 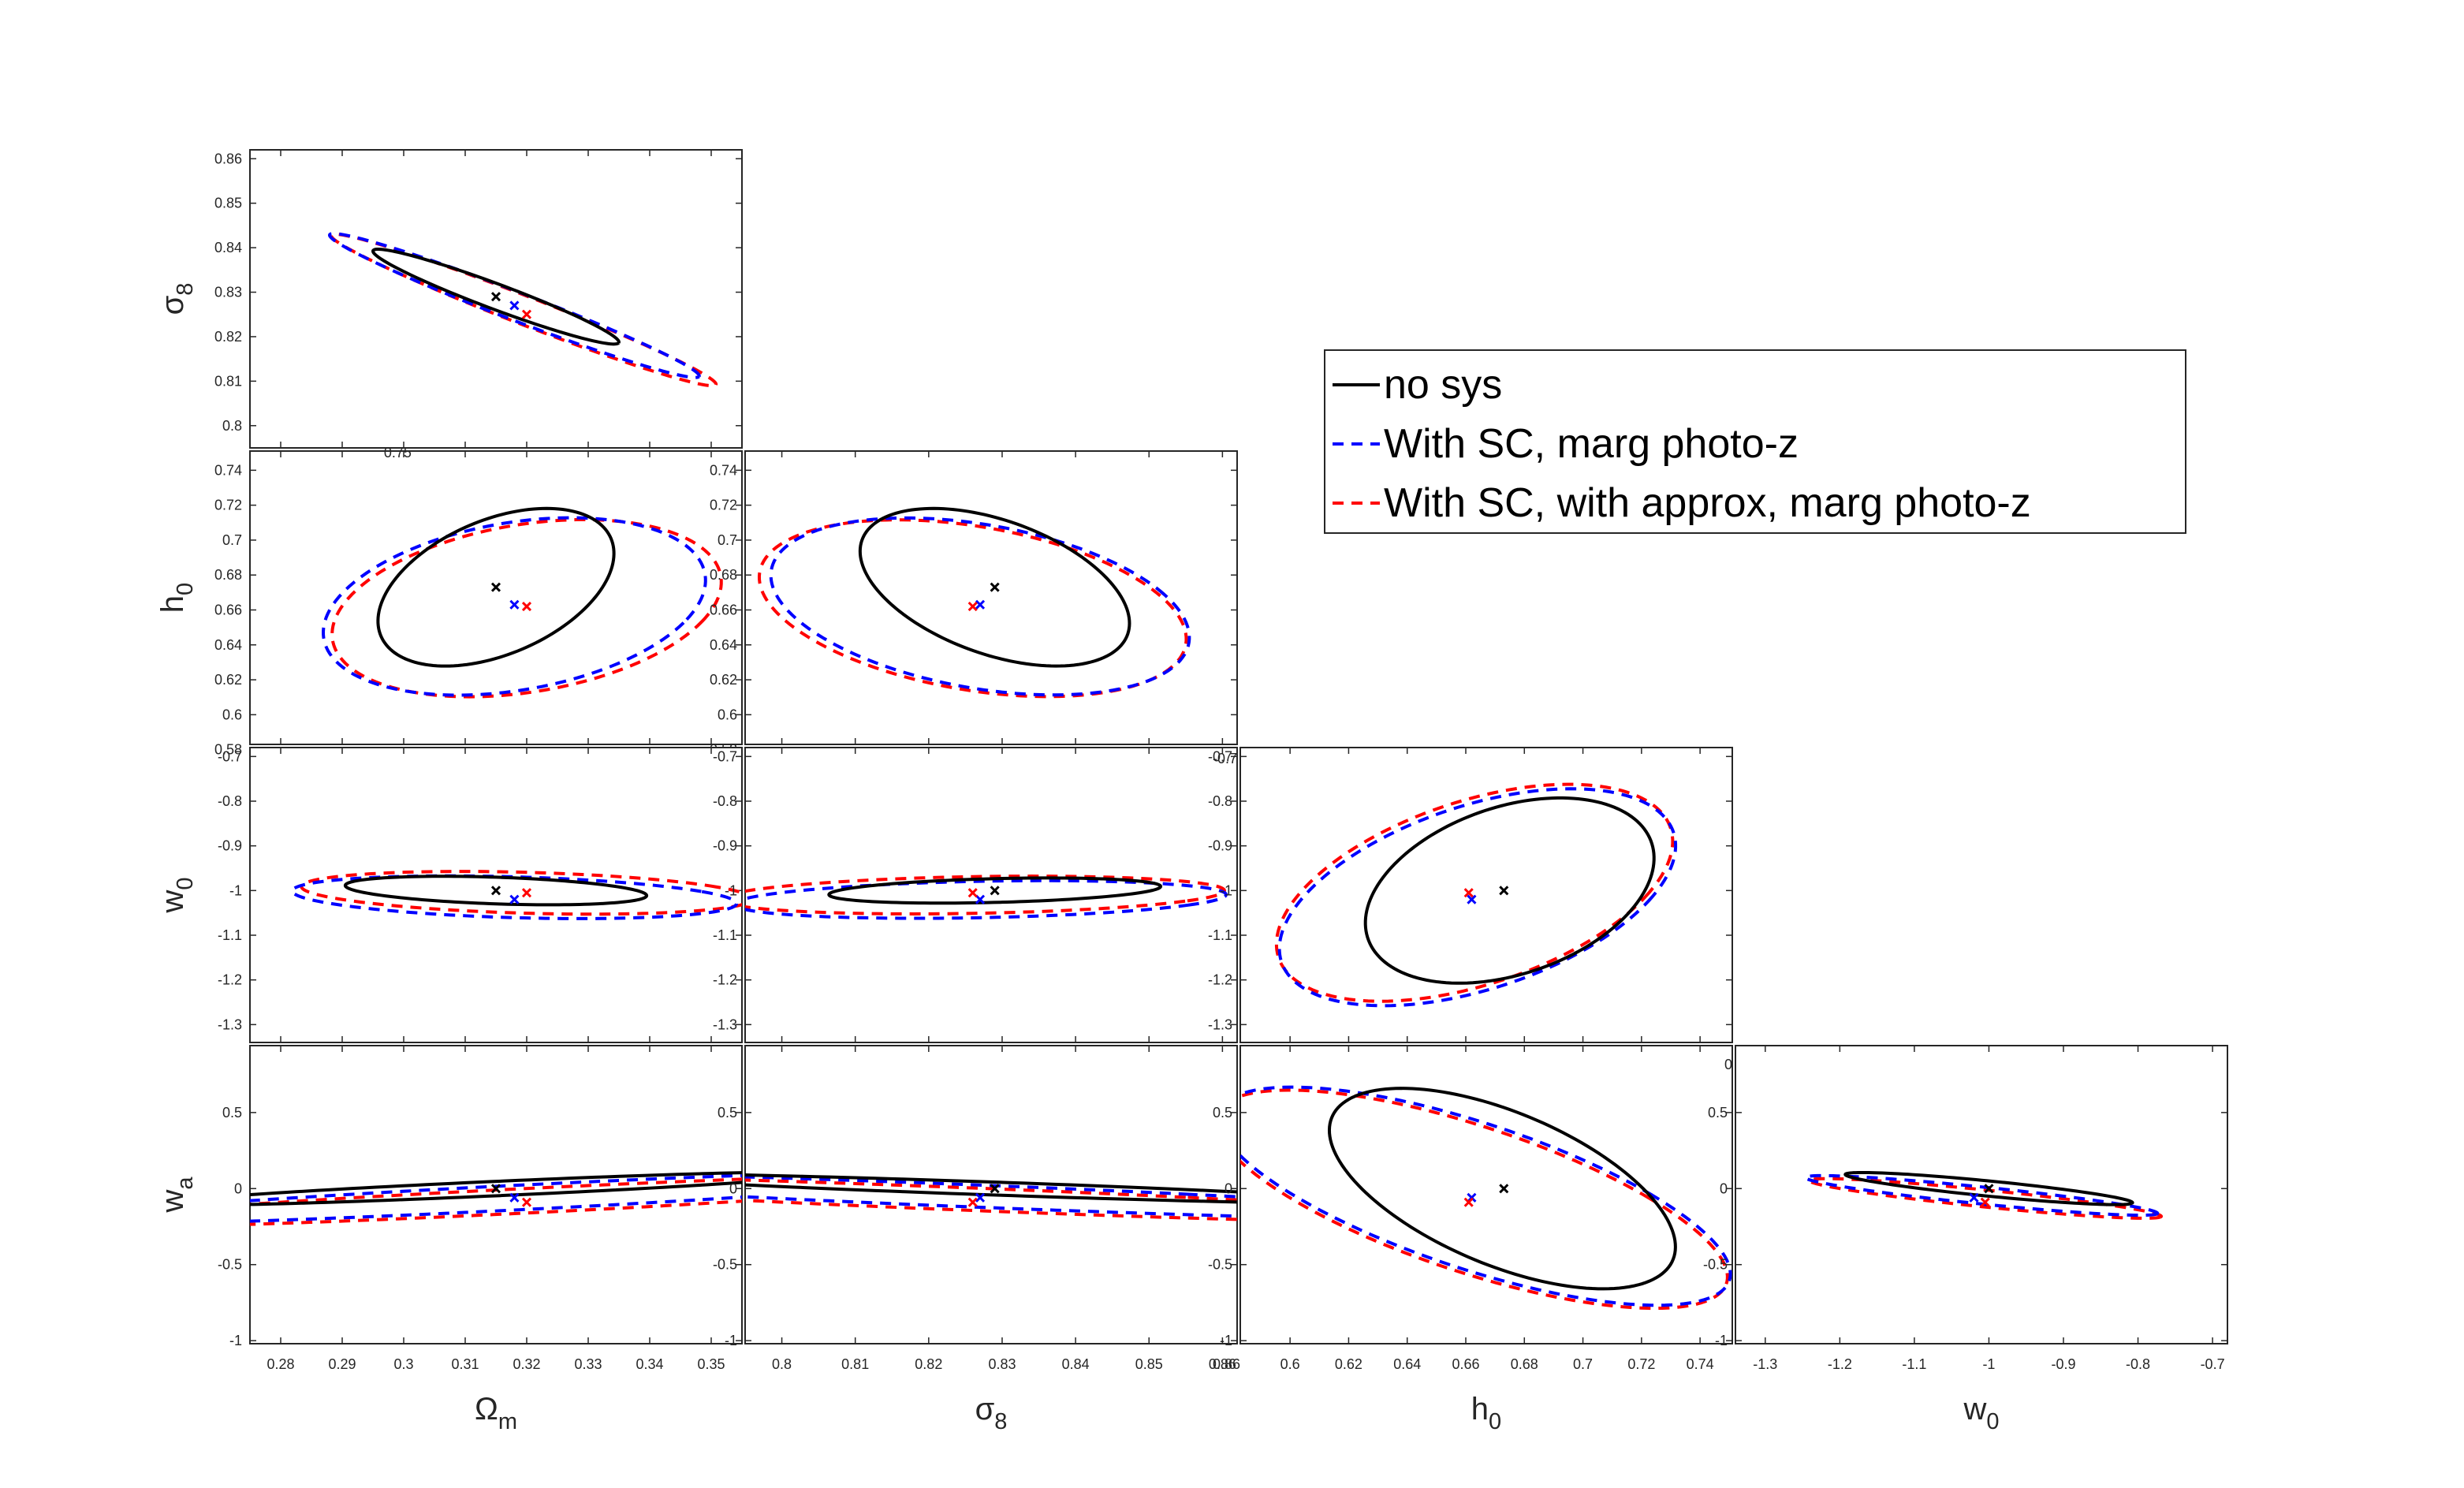 I want to click on panel-om-w0: -1.3 -1.2 -1.1 -1 -0.9 -0.8 -0.7, so click(x=480, y=895).